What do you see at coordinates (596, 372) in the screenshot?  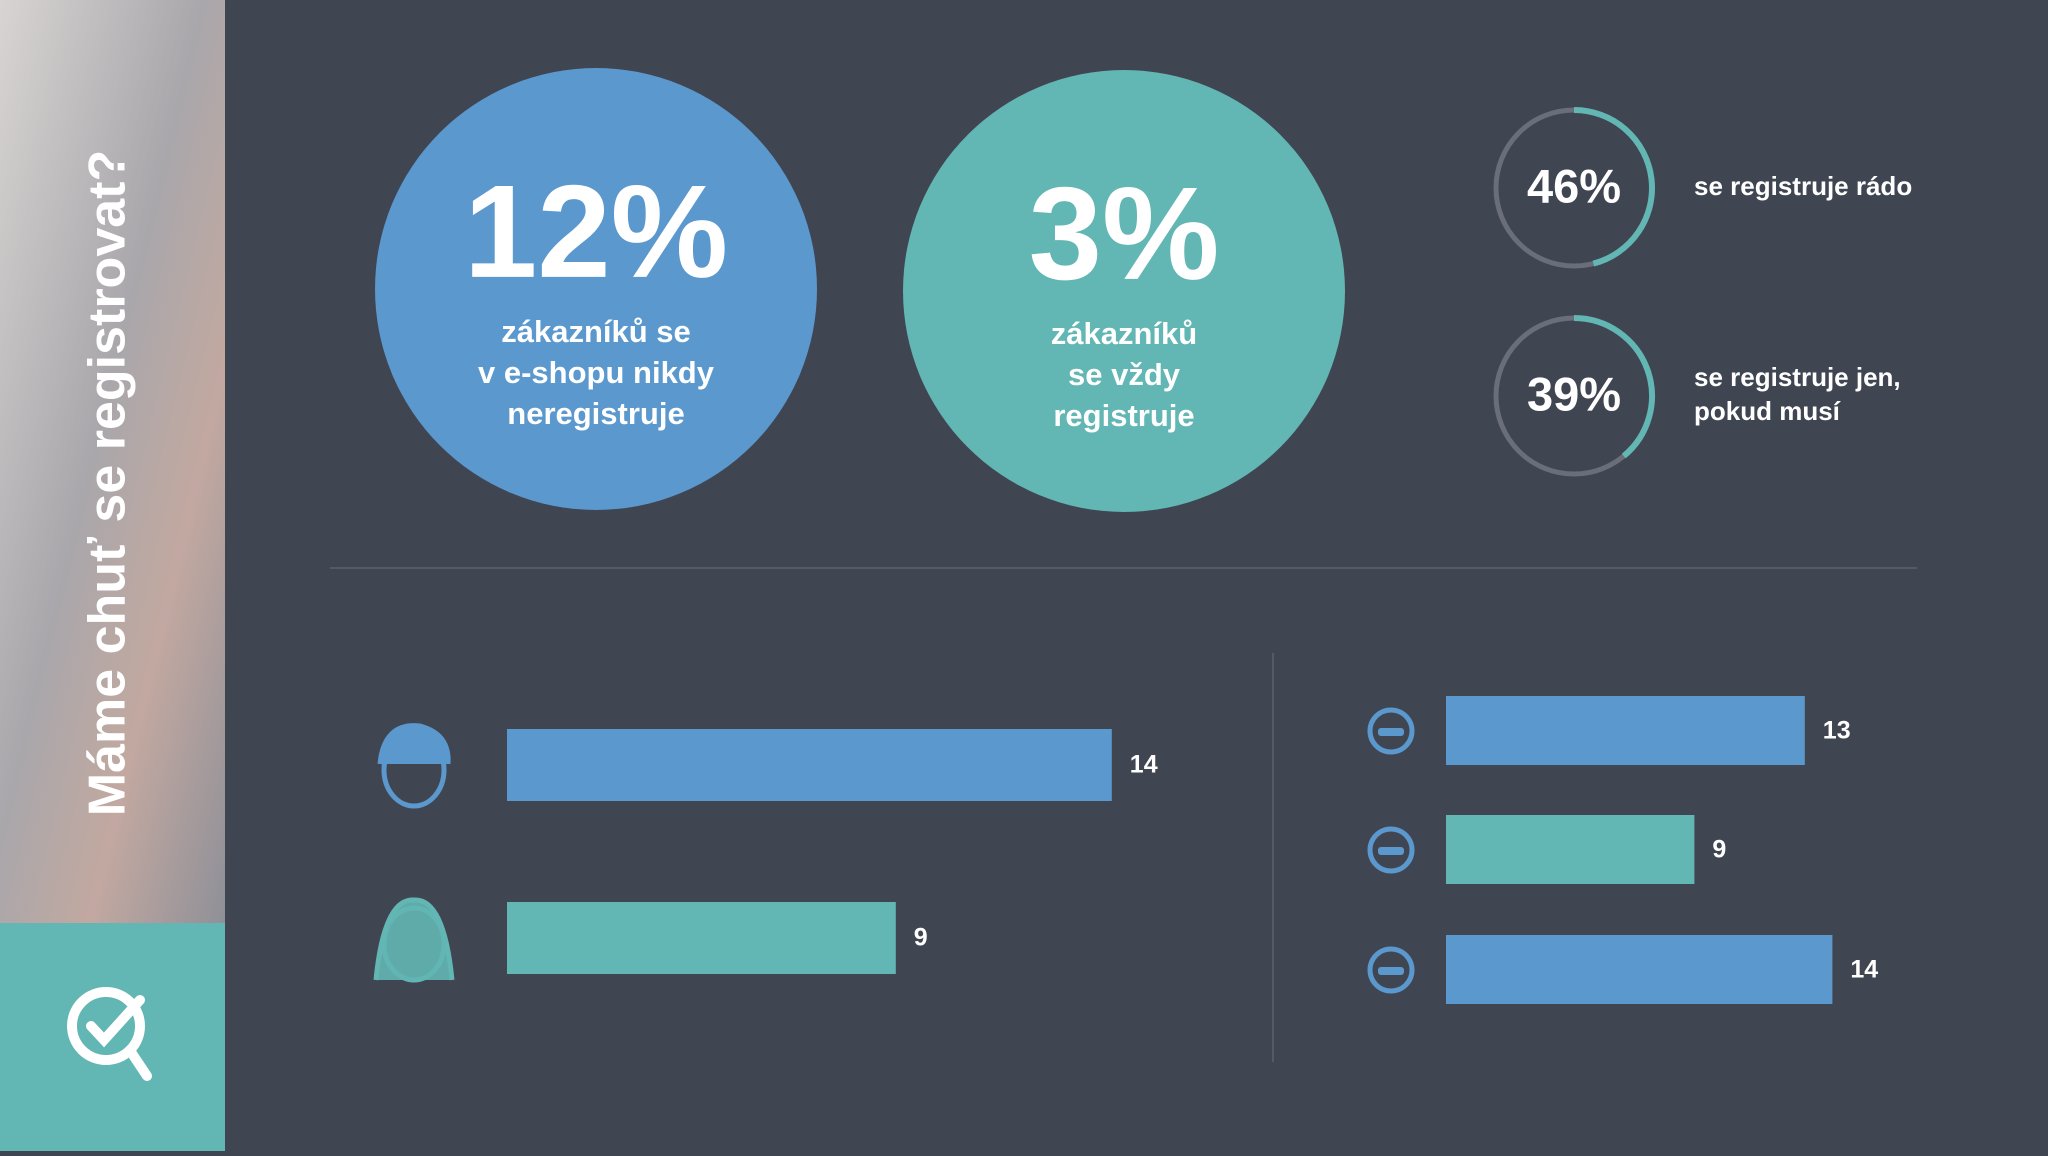 I see `stat-text: v e-shopu nikdy` at bounding box center [596, 372].